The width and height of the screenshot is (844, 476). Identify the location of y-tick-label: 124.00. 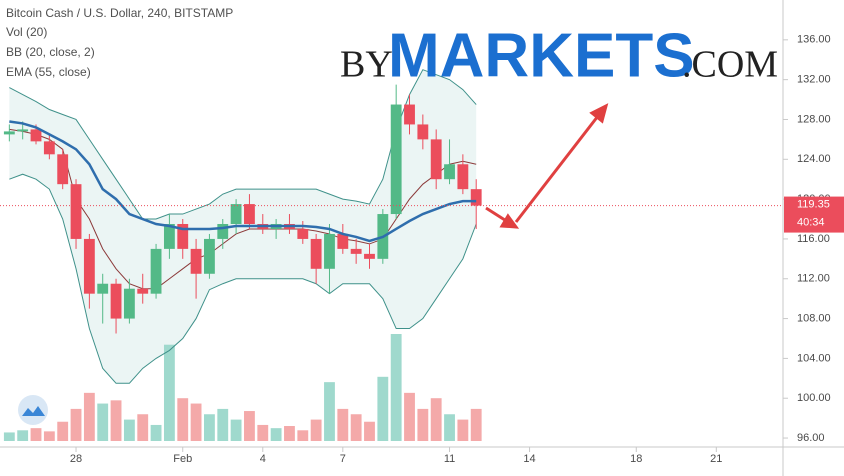
(814, 159).